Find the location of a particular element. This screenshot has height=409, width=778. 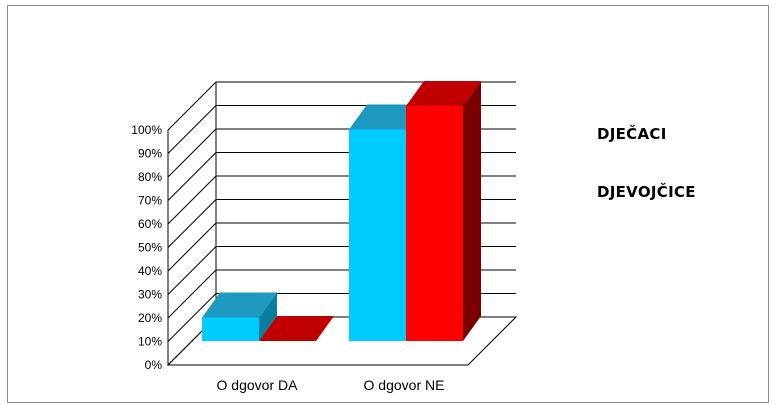

y-tick-label: 90% is located at coordinates (150, 154).